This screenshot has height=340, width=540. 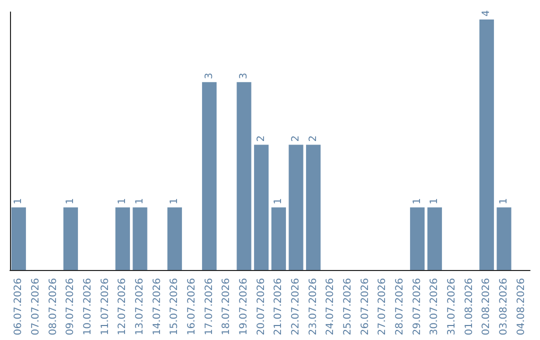 What do you see at coordinates (296, 307) in the screenshot?
I see `x-tick-label: 22.07.2026` at bounding box center [296, 307].